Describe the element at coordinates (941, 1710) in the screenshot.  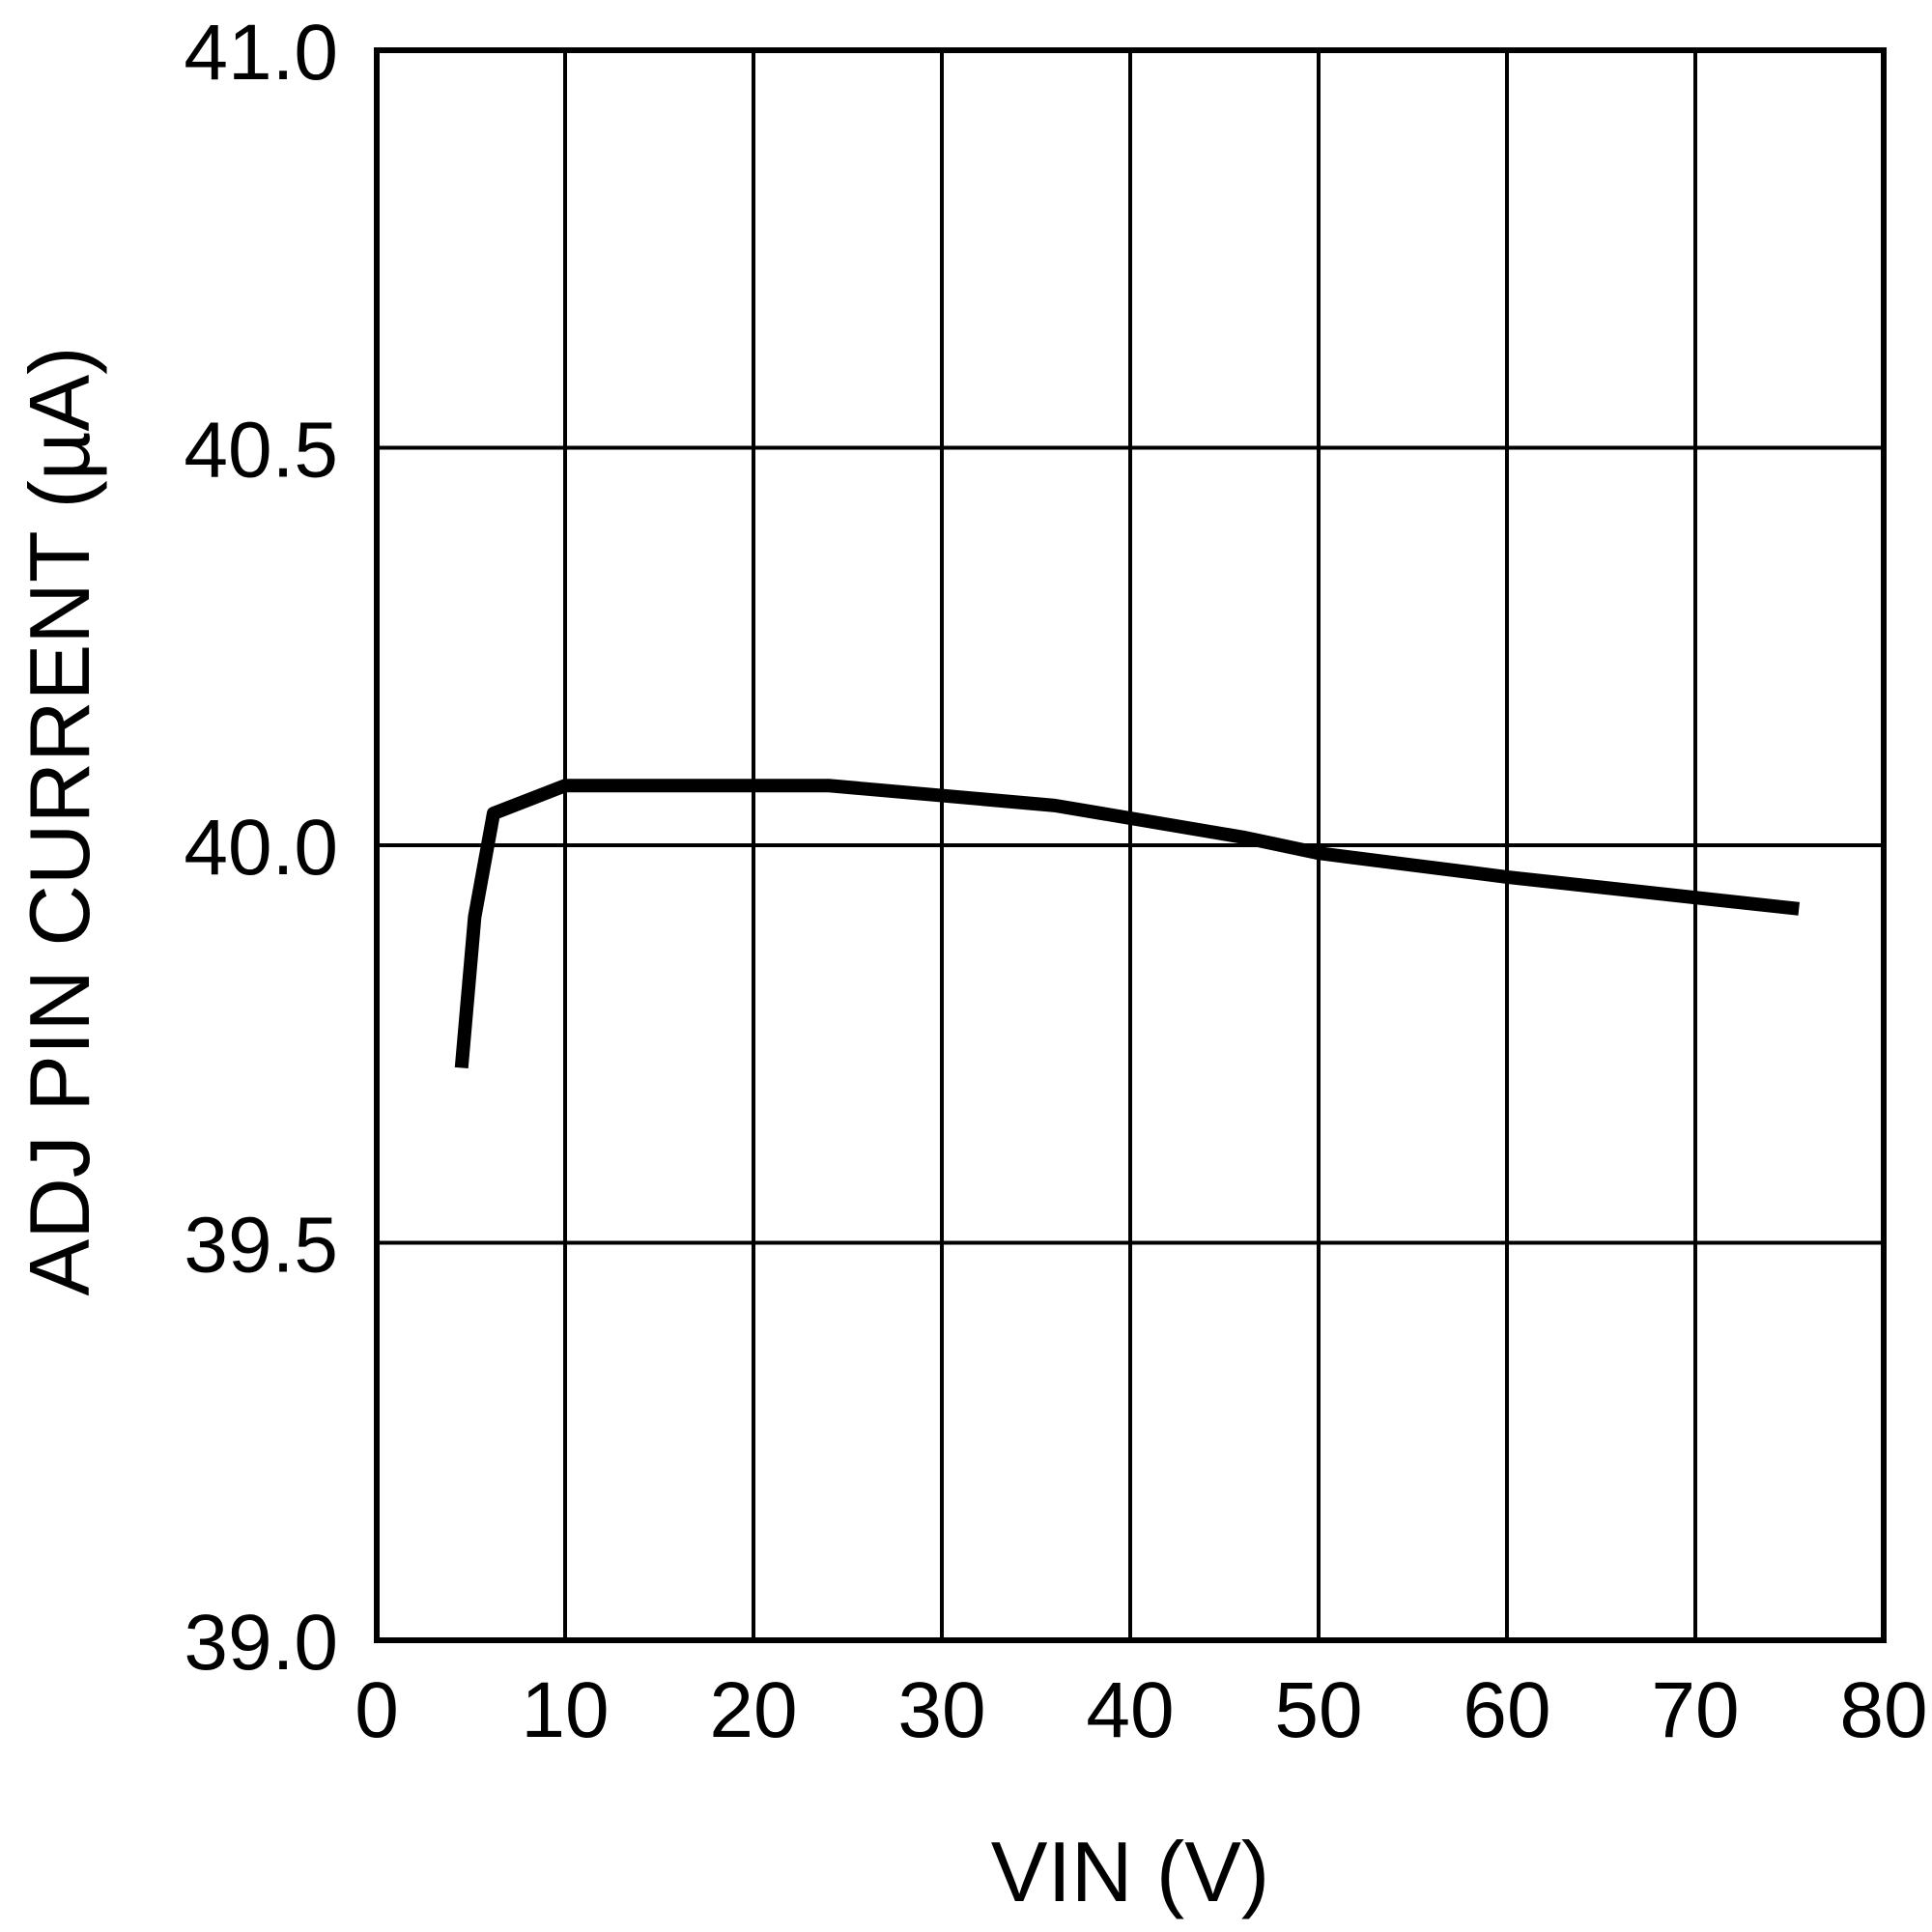
I see `x-tick-label: 30` at that location.